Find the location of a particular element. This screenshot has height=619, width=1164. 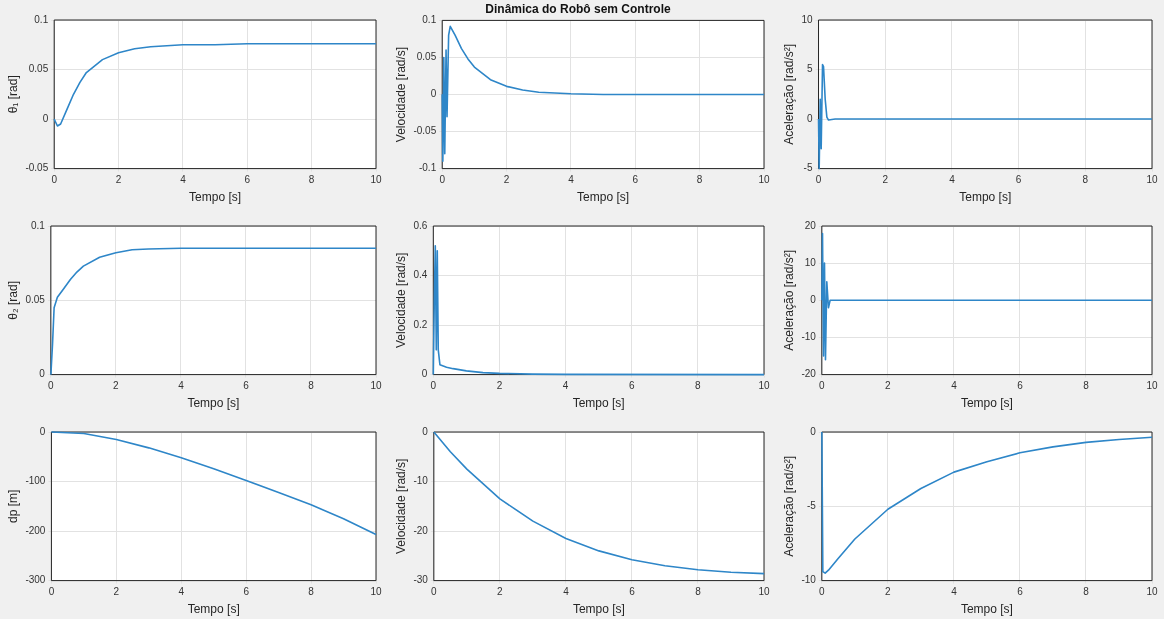

y-tick-label: -300 is located at coordinates (35, 580).